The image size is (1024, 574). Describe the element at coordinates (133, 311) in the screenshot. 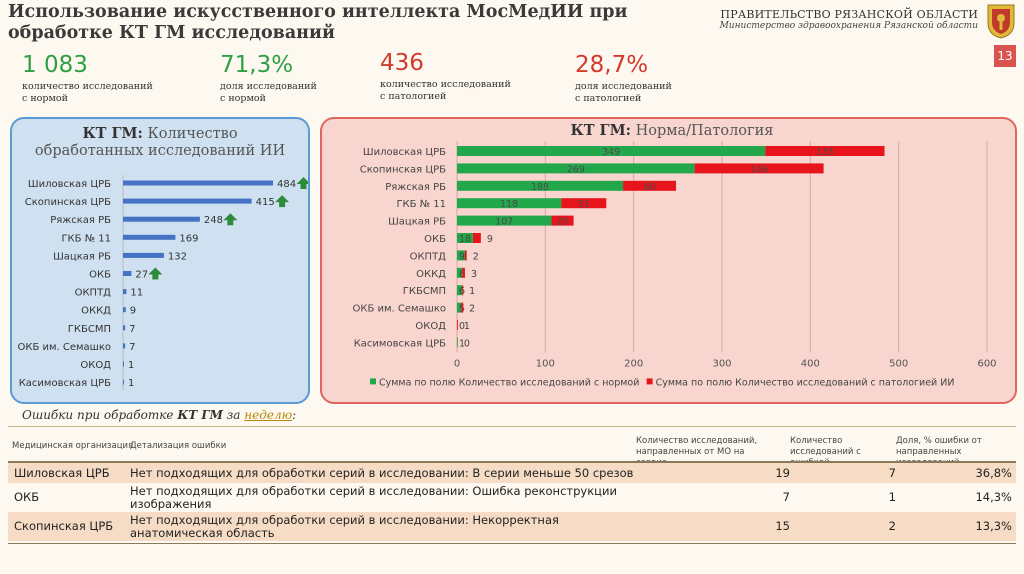

I see `data-label: 9` at that location.